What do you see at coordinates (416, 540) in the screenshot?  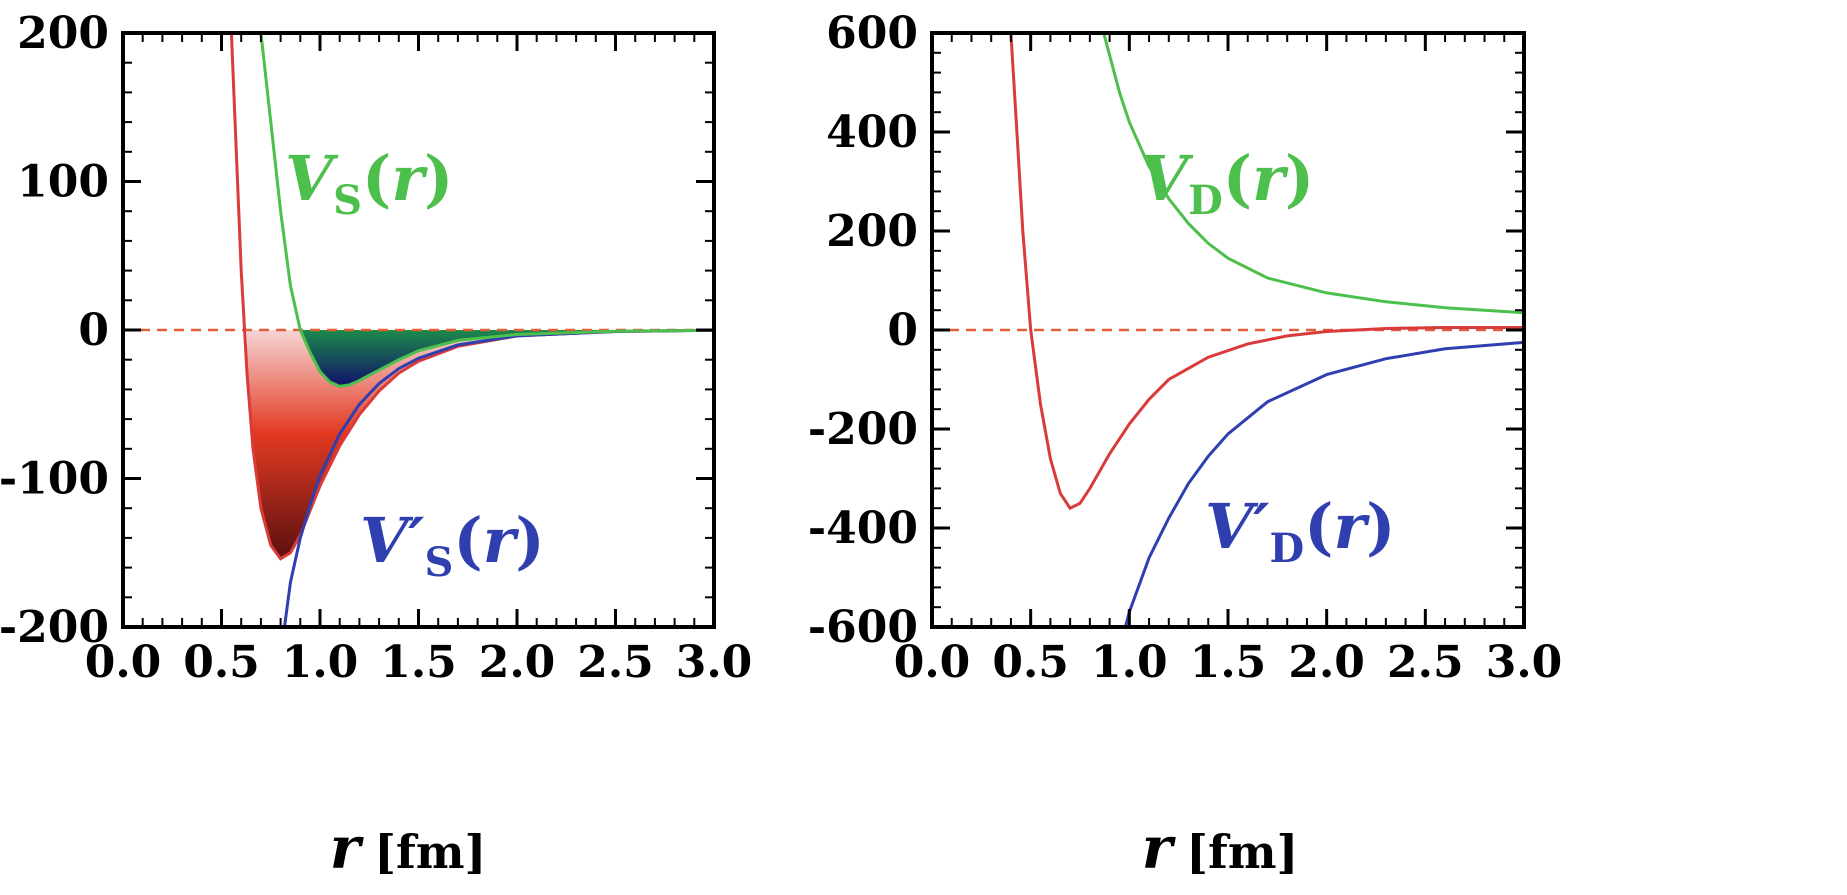 I see `vs-prime-label-prime: ′` at bounding box center [416, 540].